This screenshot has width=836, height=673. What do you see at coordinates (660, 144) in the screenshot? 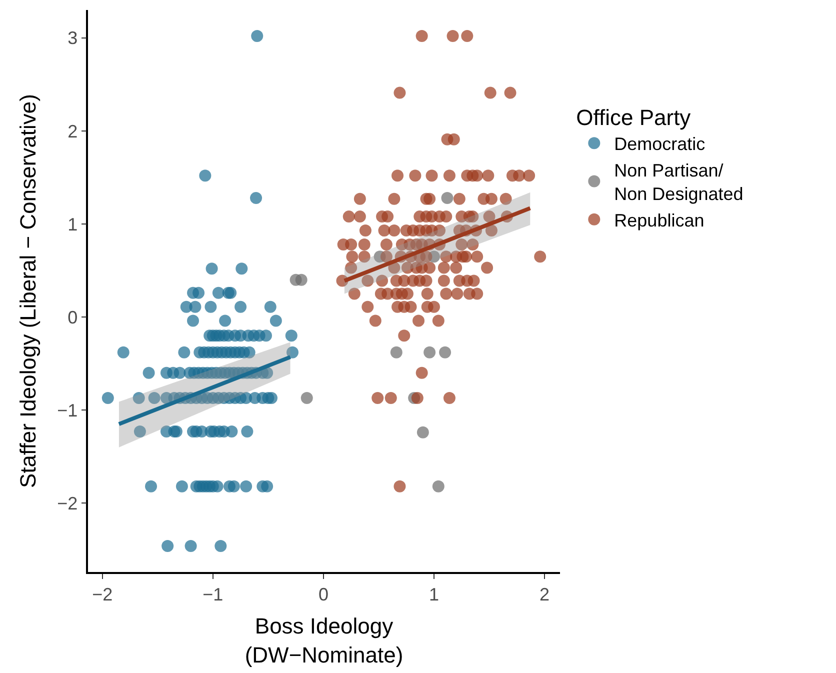
I see `legend-label: Democratic` at bounding box center [660, 144].